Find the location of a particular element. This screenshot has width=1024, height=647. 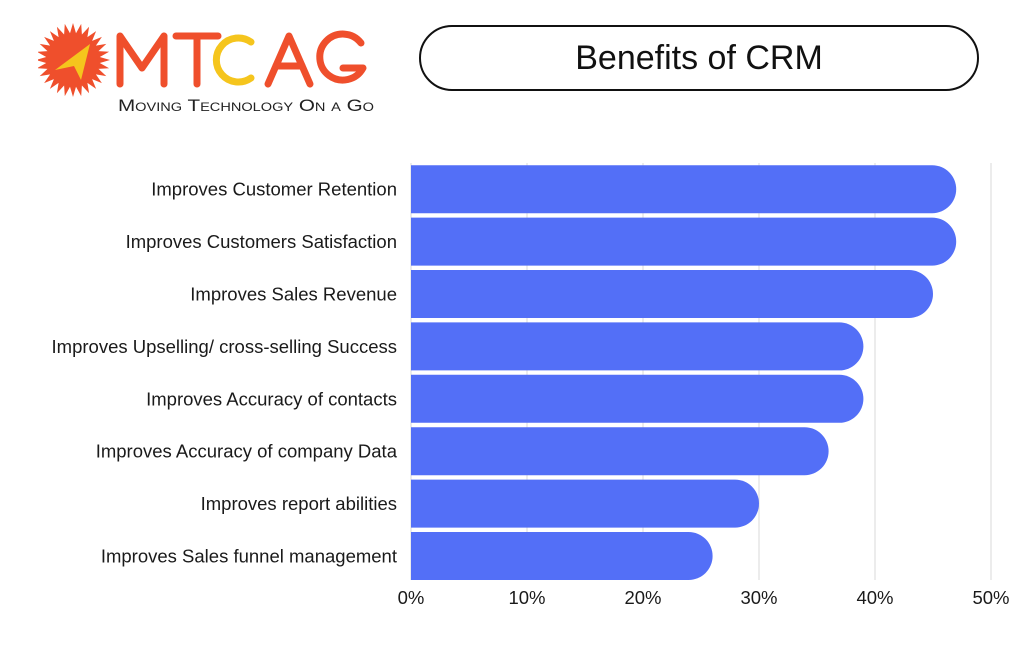

title-box: Benefits of CRM is located at coordinates (699, 58).